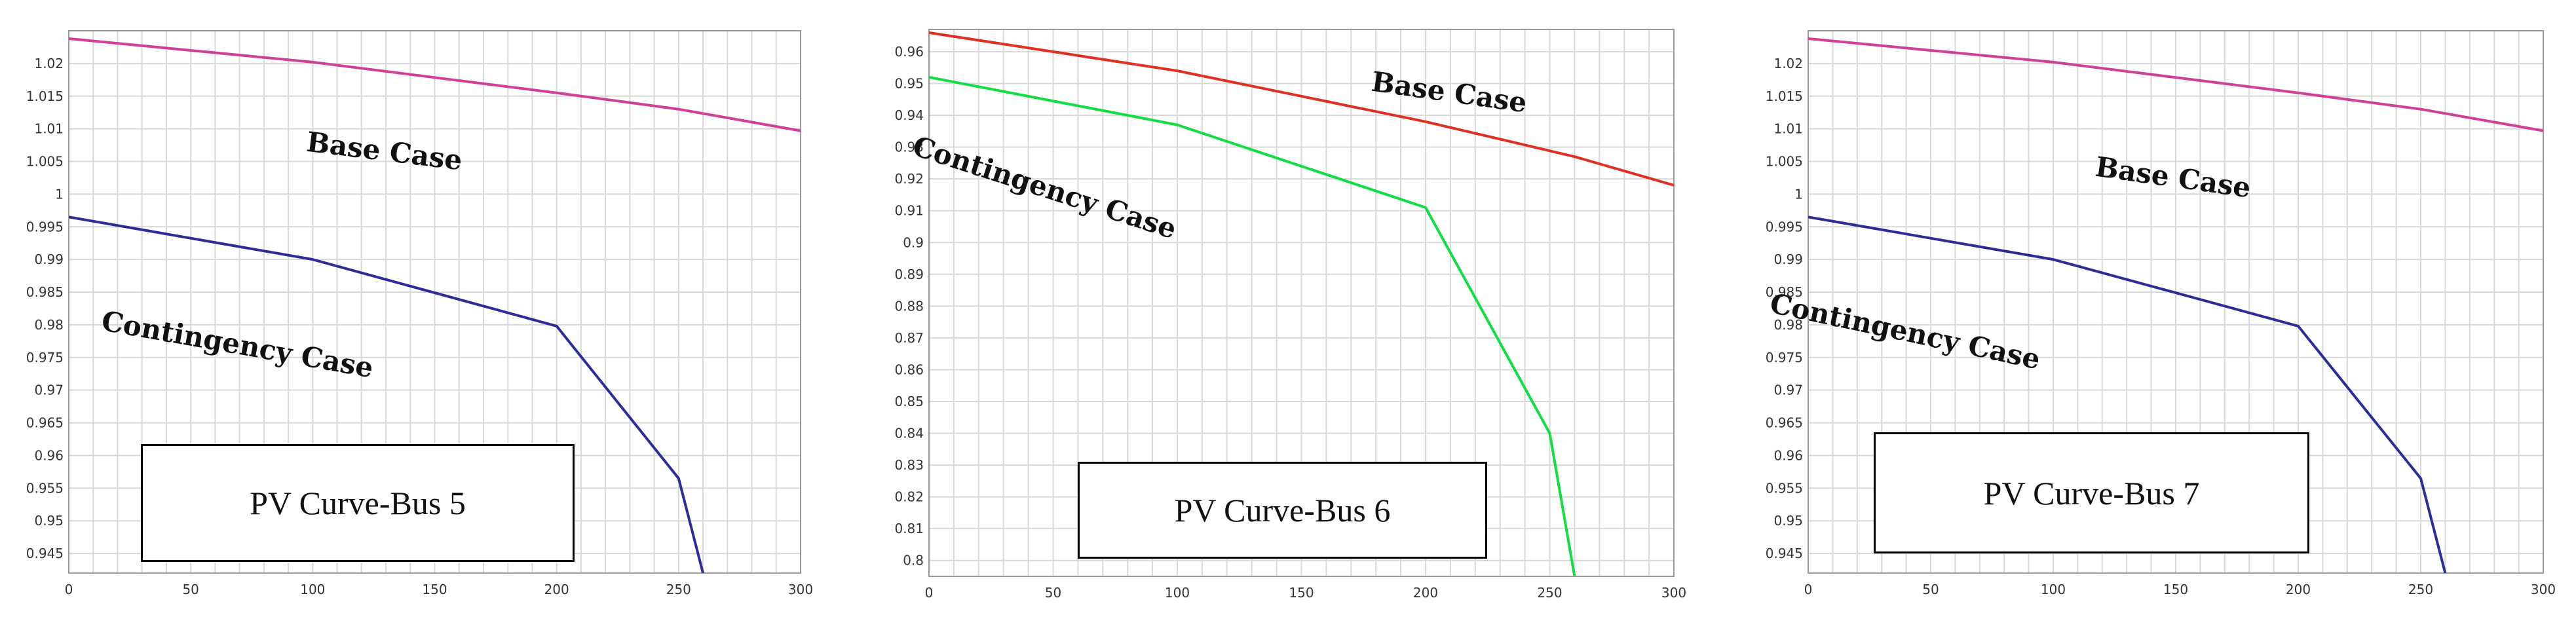 The image size is (2576, 634). Describe the element at coordinates (909, 306) in the screenshot. I see `y-tick-label: 0.88` at that location.